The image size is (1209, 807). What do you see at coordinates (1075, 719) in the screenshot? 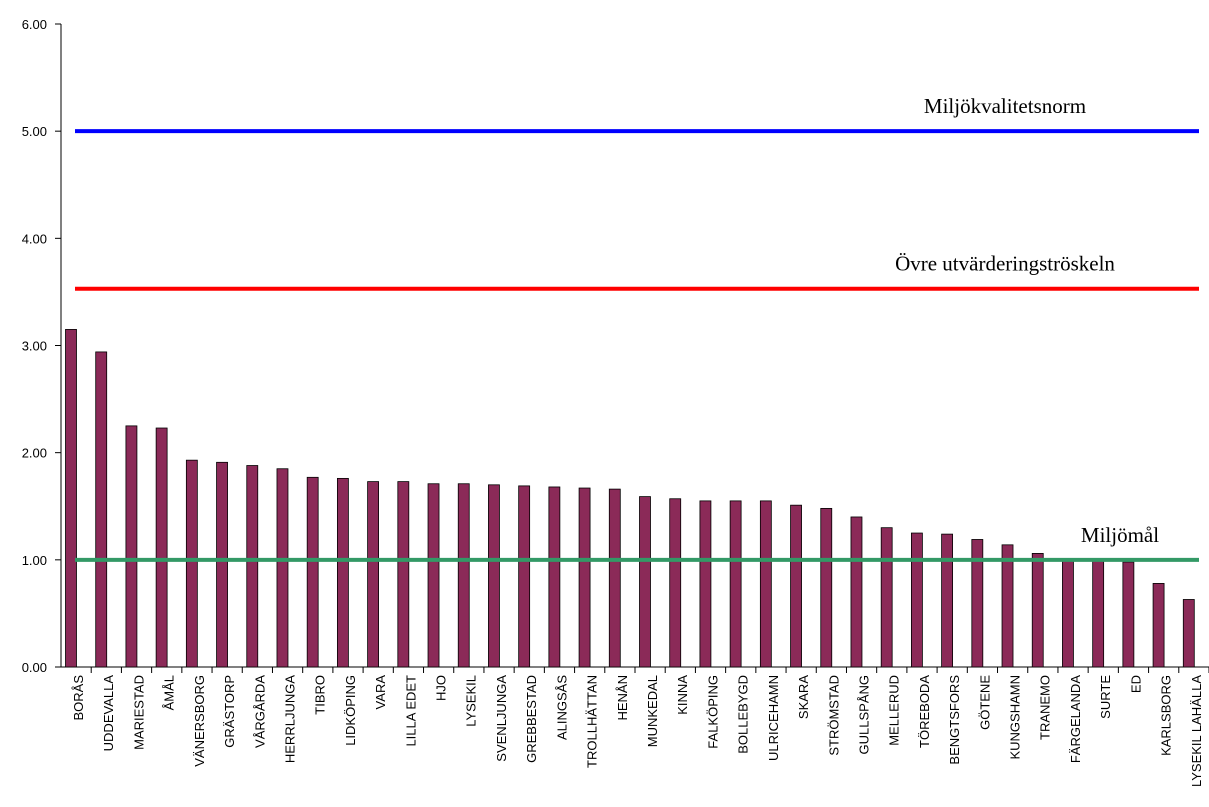
I see `x-tick-label: FÄRGELANDA` at bounding box center [1075, 719].